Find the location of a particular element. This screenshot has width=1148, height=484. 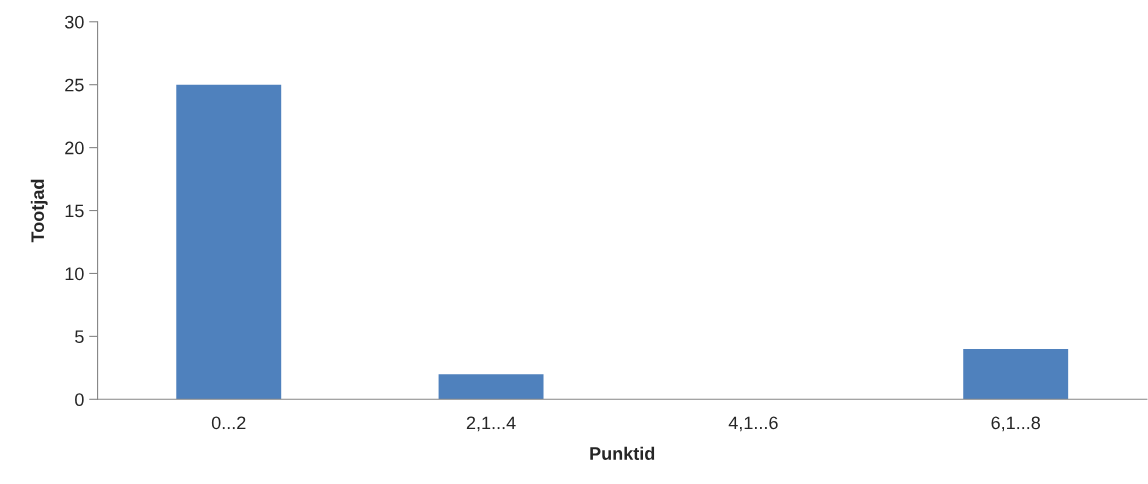

y-tick-label: 5 is located at coordinates (79, 337).